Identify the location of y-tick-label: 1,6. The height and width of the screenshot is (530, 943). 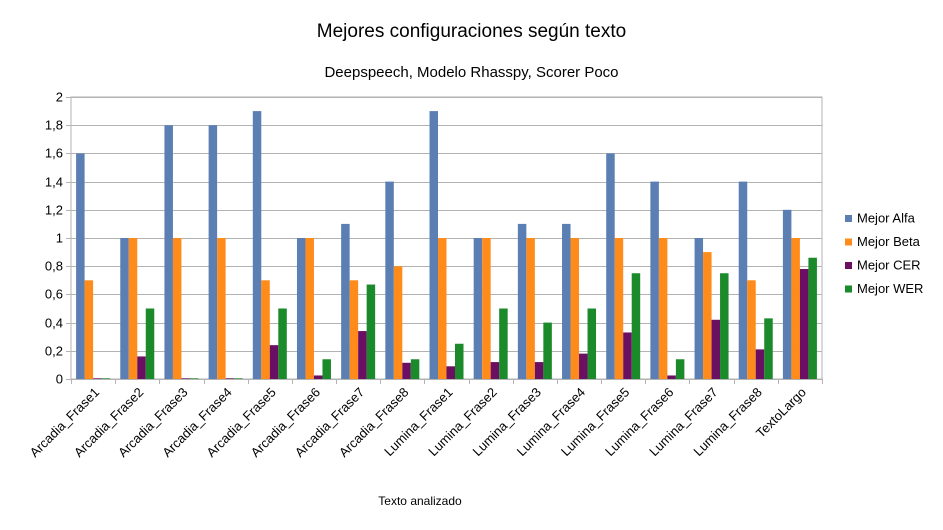
(54, 153).